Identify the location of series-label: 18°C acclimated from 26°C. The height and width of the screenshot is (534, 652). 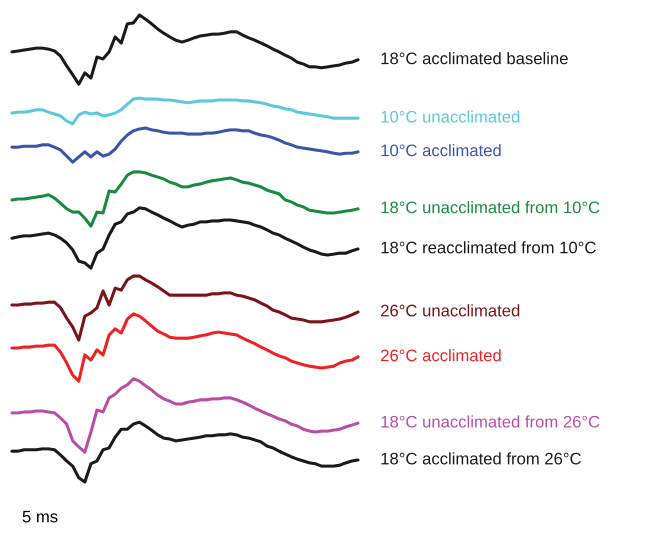
(481, 458).